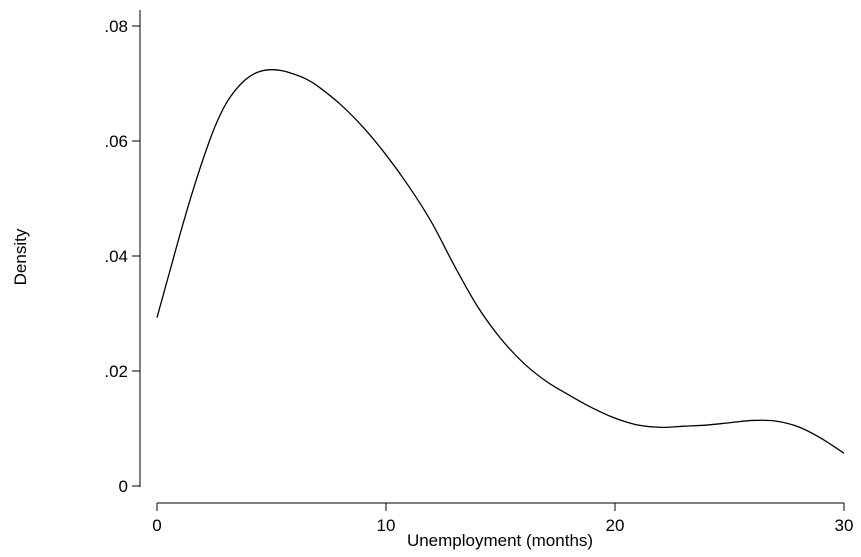 The width and height of the screenshot is (861, 557). I want to click on x-tick-label: 20, so click(615, 525).